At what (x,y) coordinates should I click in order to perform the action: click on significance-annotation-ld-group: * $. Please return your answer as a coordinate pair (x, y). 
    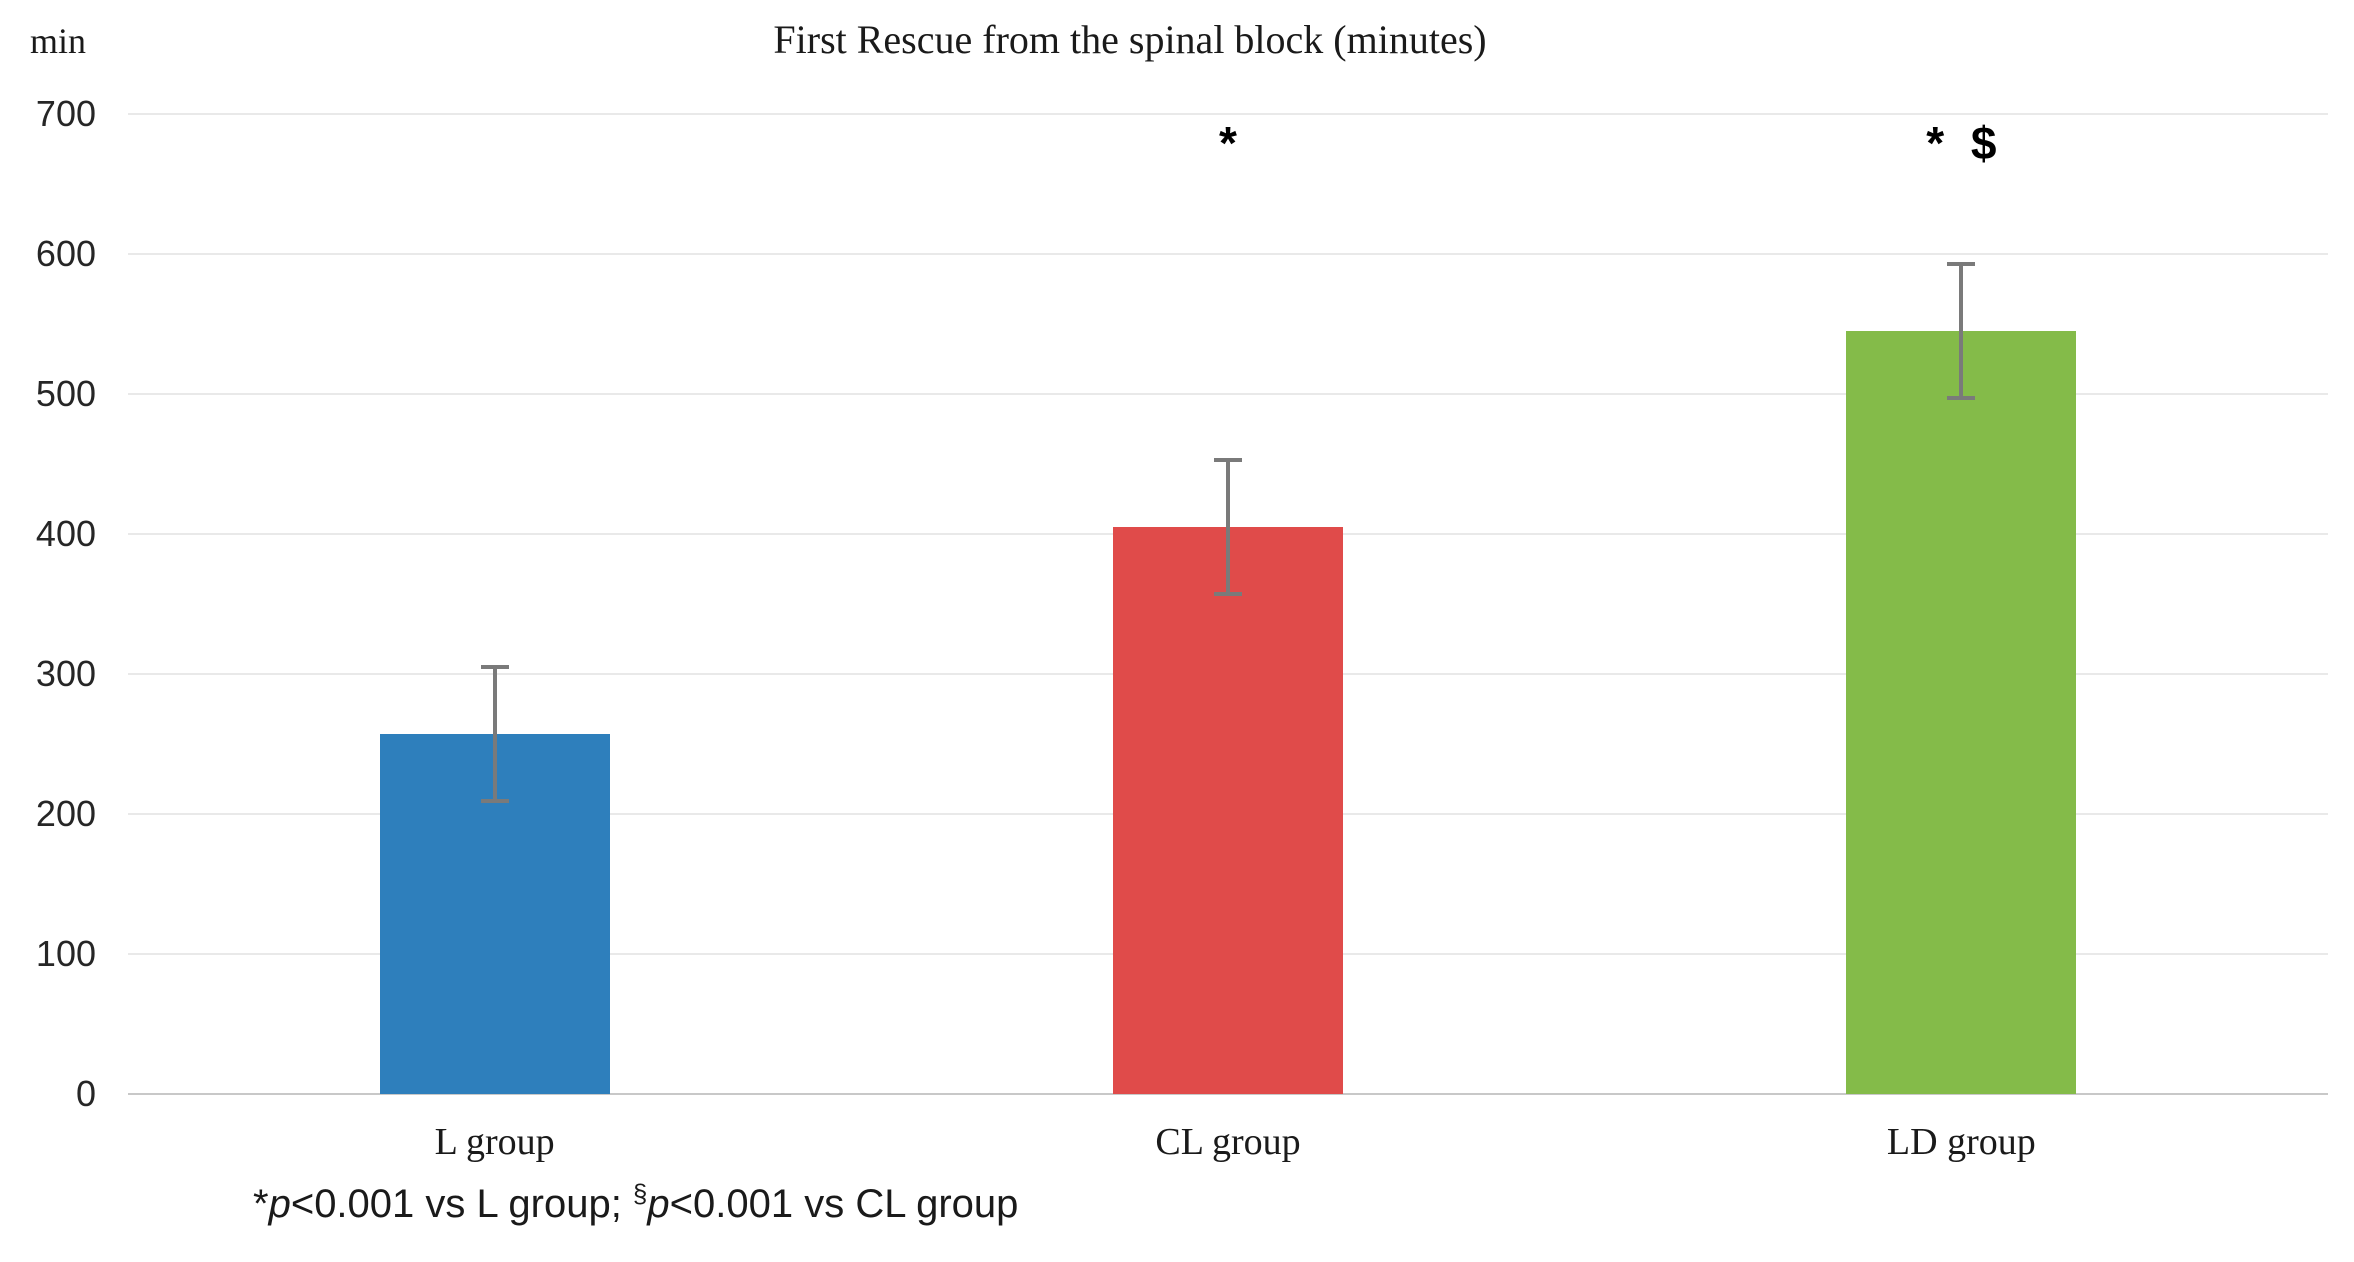
    Looking at the image, I should click on (1961, 143).